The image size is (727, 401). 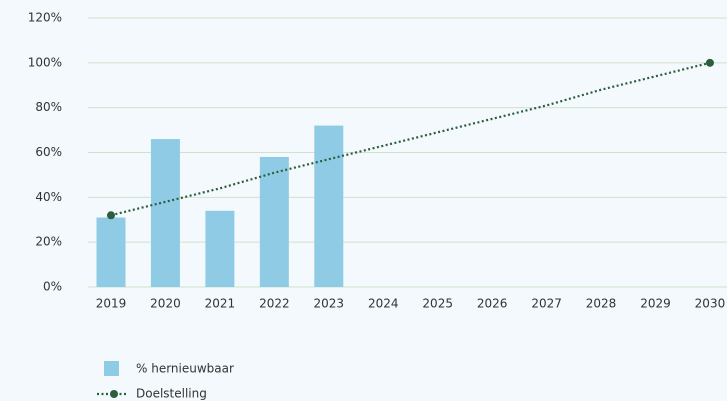 What do you see at coordinates (165, 304) in the screenshot?
I see `x-tick-label: 2020` at bounding box center [165, 304].